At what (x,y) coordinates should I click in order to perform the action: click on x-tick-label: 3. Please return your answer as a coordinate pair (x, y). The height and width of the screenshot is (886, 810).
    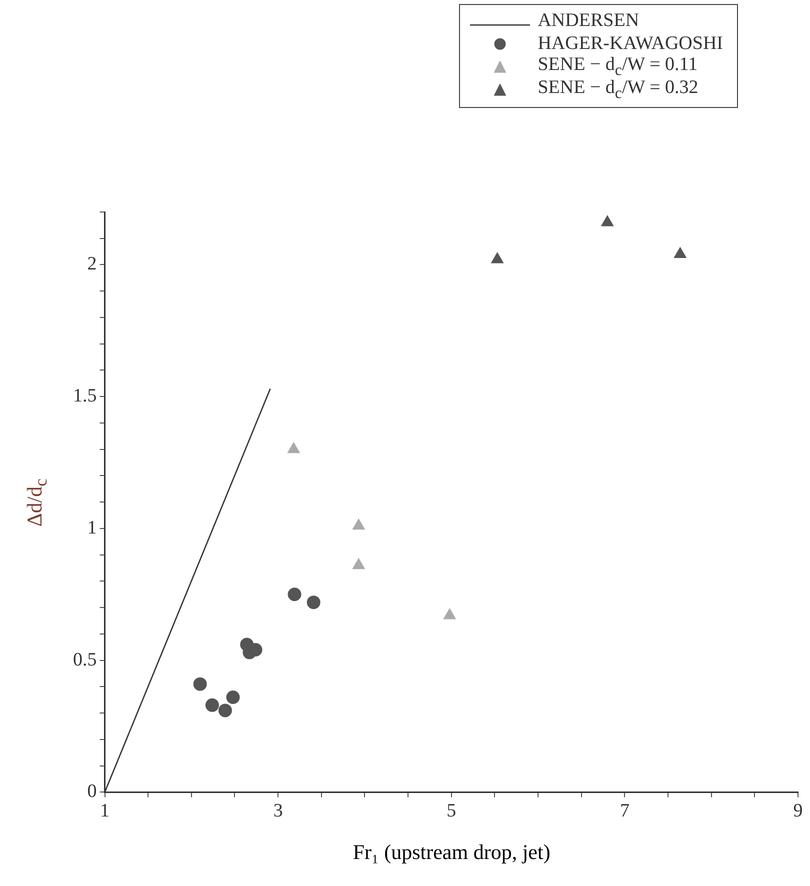
    Looking at the image, I should click on (278, 811).